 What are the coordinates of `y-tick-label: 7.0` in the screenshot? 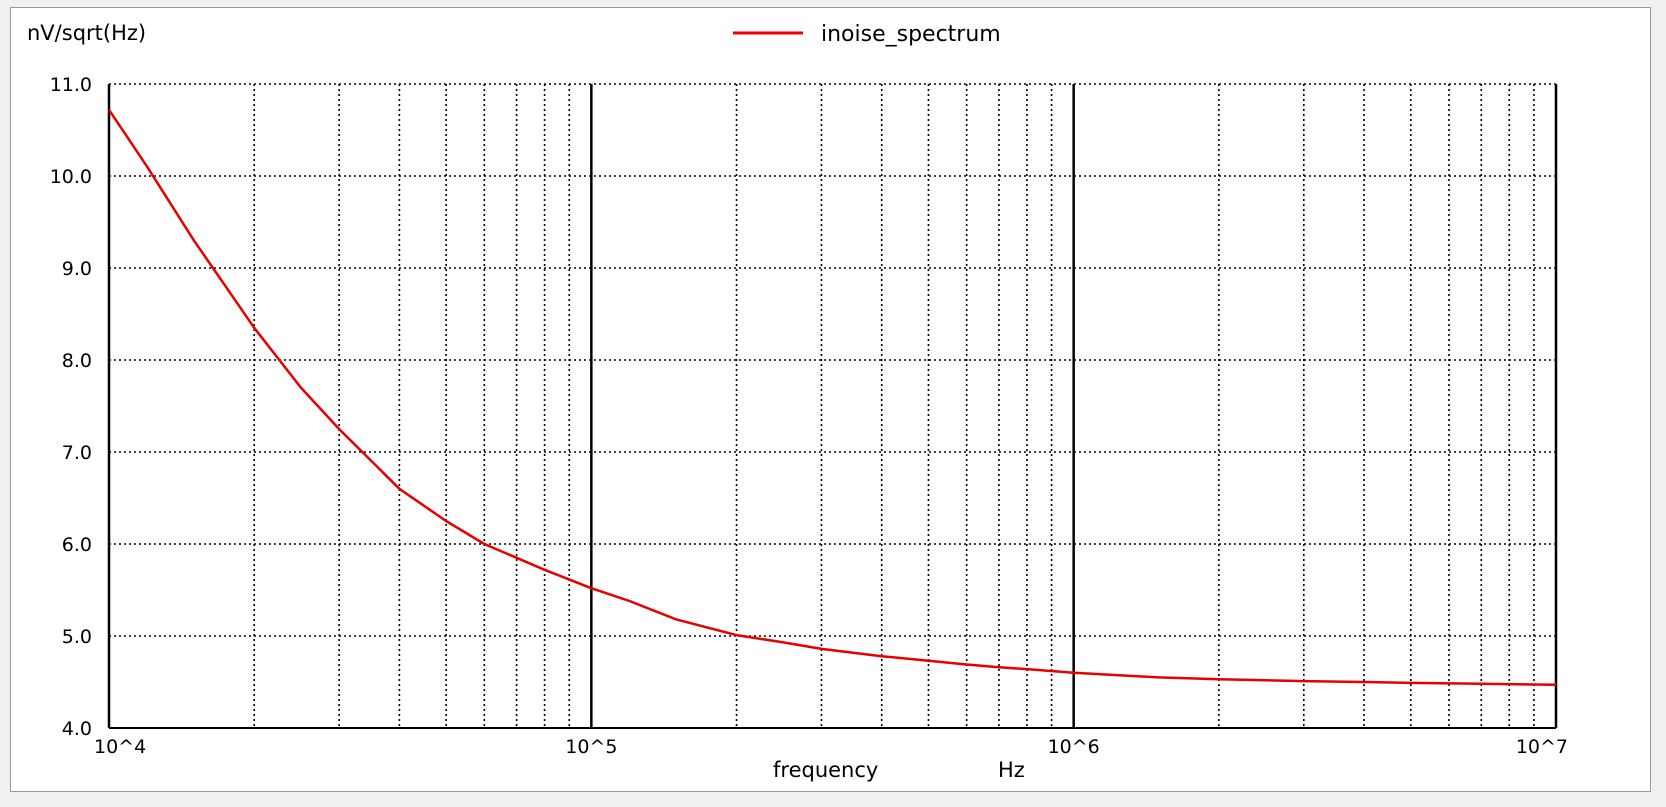 It's located at (77, 453).